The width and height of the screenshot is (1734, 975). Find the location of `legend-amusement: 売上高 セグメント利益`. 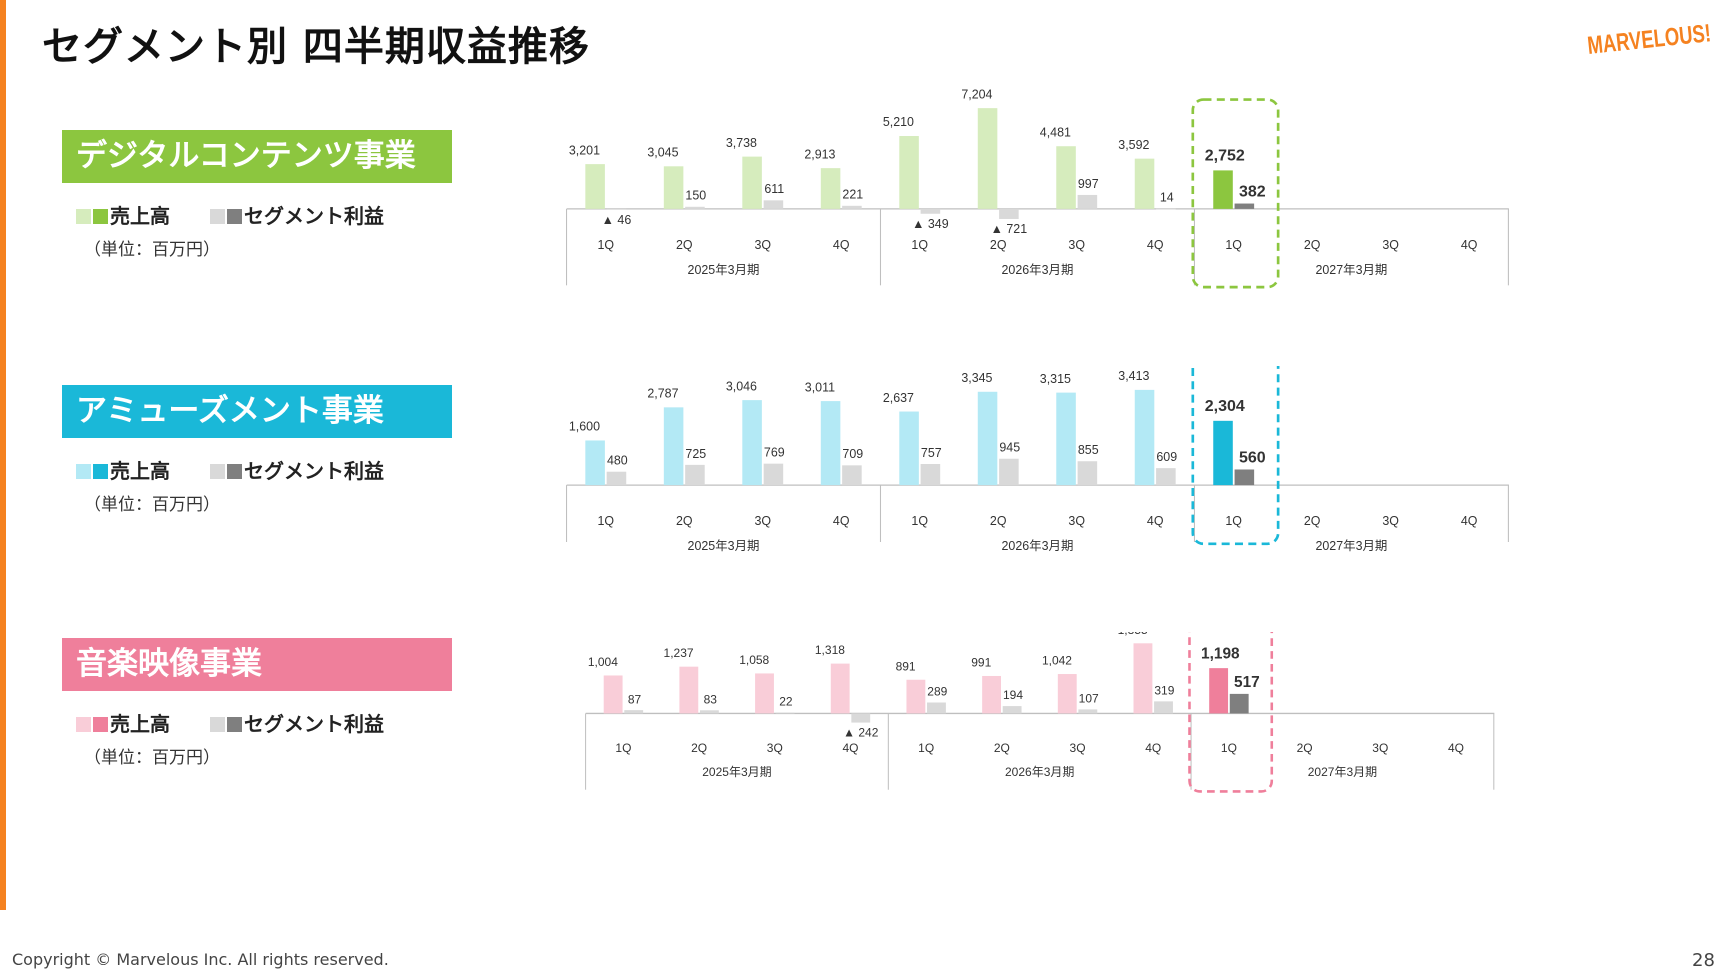

legend-amusement: 売上高 セグメント利益 is located at coordinates (230, 469).